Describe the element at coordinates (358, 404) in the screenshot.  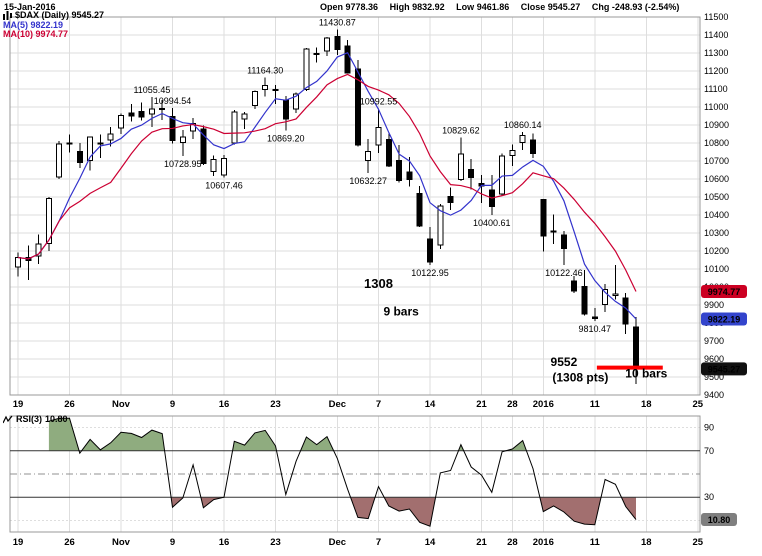
I see `date-axis-labels: 19 26 Nov 9 16 23 Dec 7 14 21 28 2016 11 18 25` at that location.